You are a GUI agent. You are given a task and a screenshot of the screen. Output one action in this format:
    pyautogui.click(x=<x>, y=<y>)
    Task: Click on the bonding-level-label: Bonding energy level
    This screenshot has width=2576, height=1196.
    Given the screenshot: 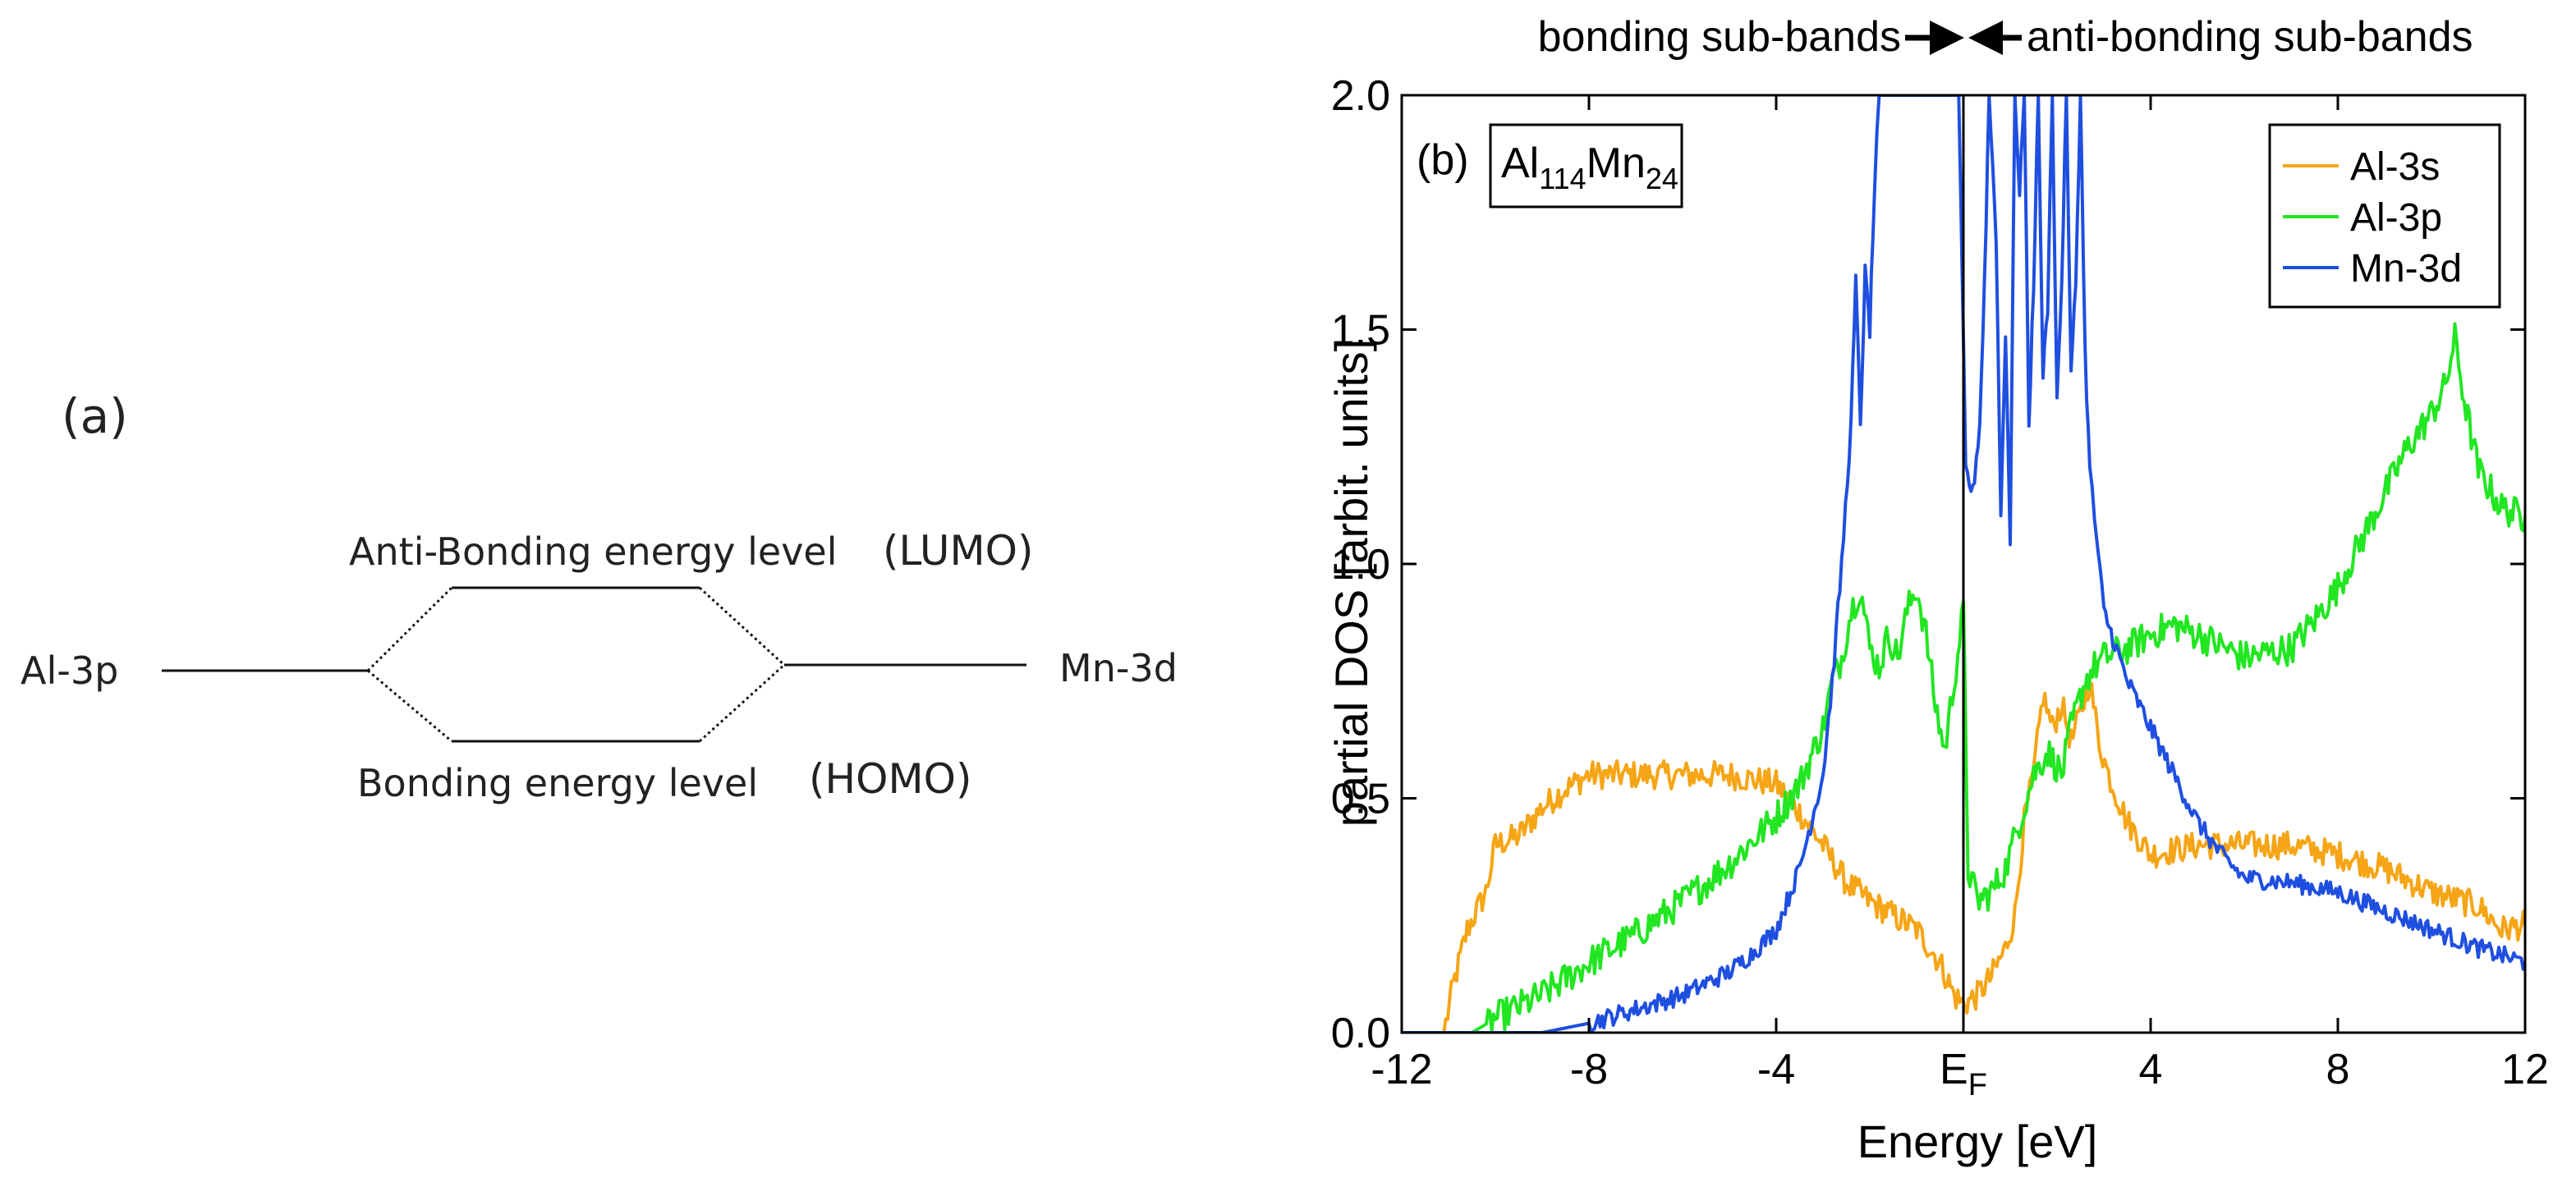 What is the action you would take?
    pyautogui.click(x=557, y=783)
    